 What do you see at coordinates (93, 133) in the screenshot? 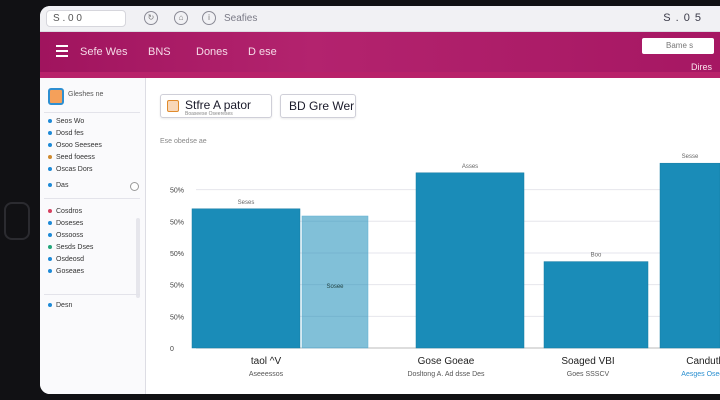
I see `sidebar-item-1: Dosd fes` at bounding box center [93, 133].